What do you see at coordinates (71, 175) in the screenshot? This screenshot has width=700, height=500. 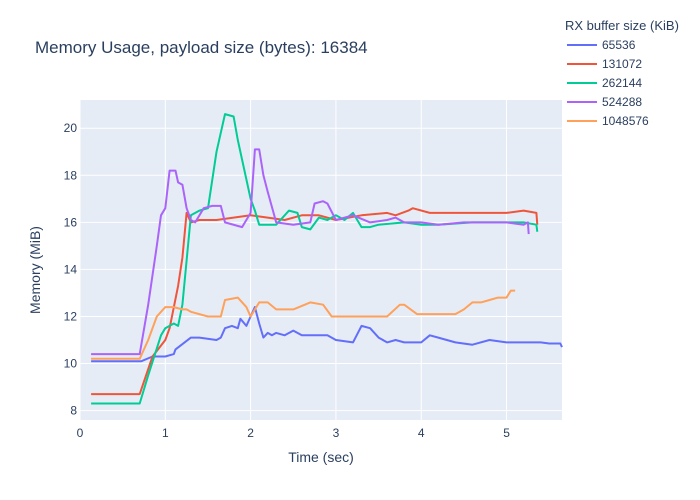 I see `y-tick-label: 18` at bounding box center [71, 175].